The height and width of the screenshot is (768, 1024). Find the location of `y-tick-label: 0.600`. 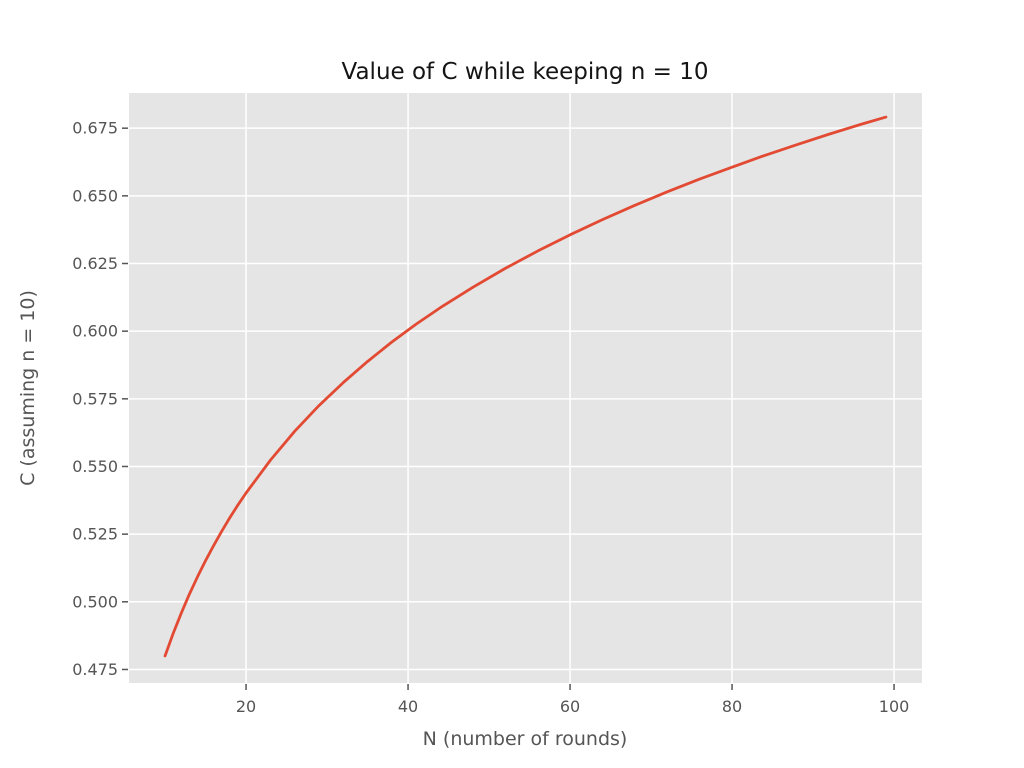

y-tick-label: 0.600 is located at coordinates (95, 331).